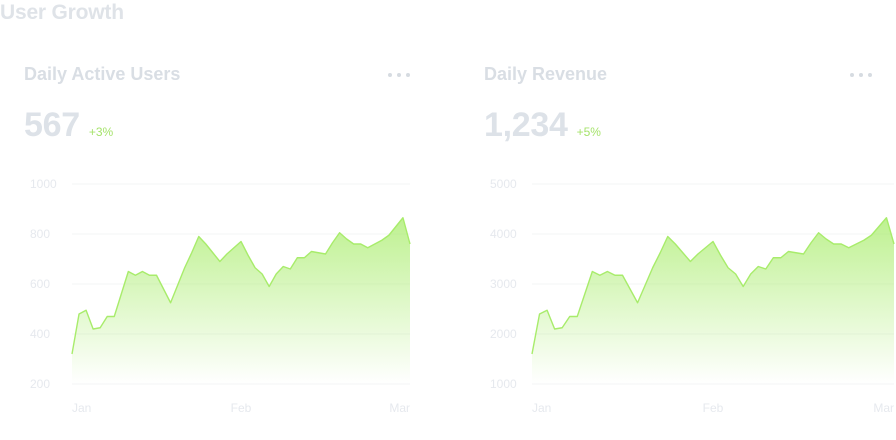  Describe the element at coordinates (101, 132) in the screenshot. I see `metric-delta: +3%` at that location.